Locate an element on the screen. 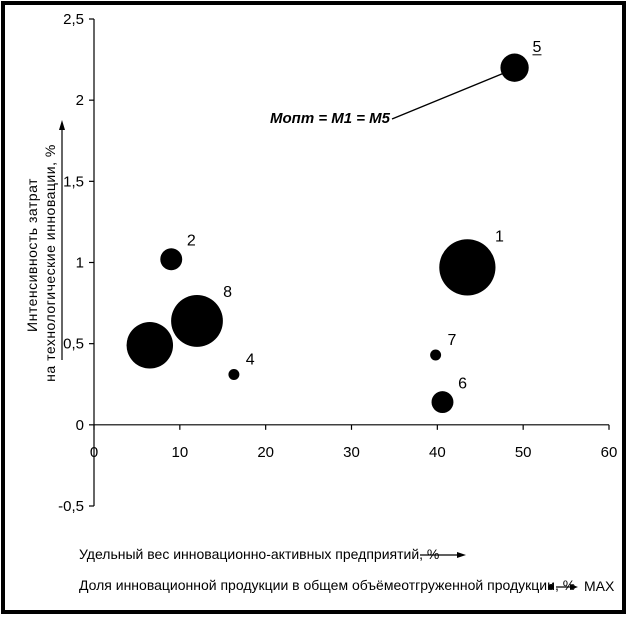 The width and height of the screenshot is (627, 620). y-tick-label: 2,5 is located at coordinates (73, 19).